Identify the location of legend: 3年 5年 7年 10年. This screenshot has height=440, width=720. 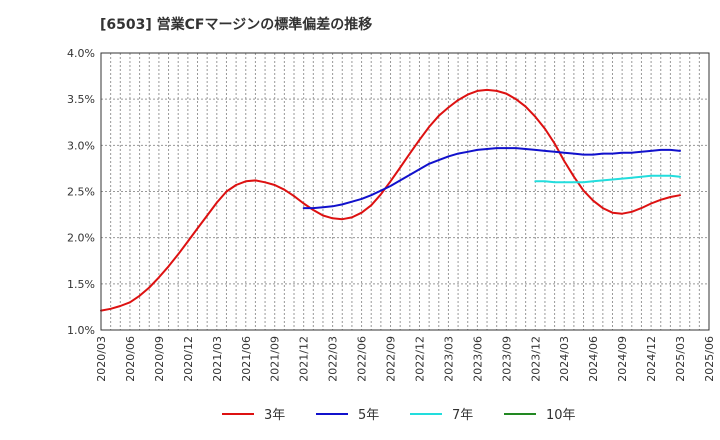
(399, 415).